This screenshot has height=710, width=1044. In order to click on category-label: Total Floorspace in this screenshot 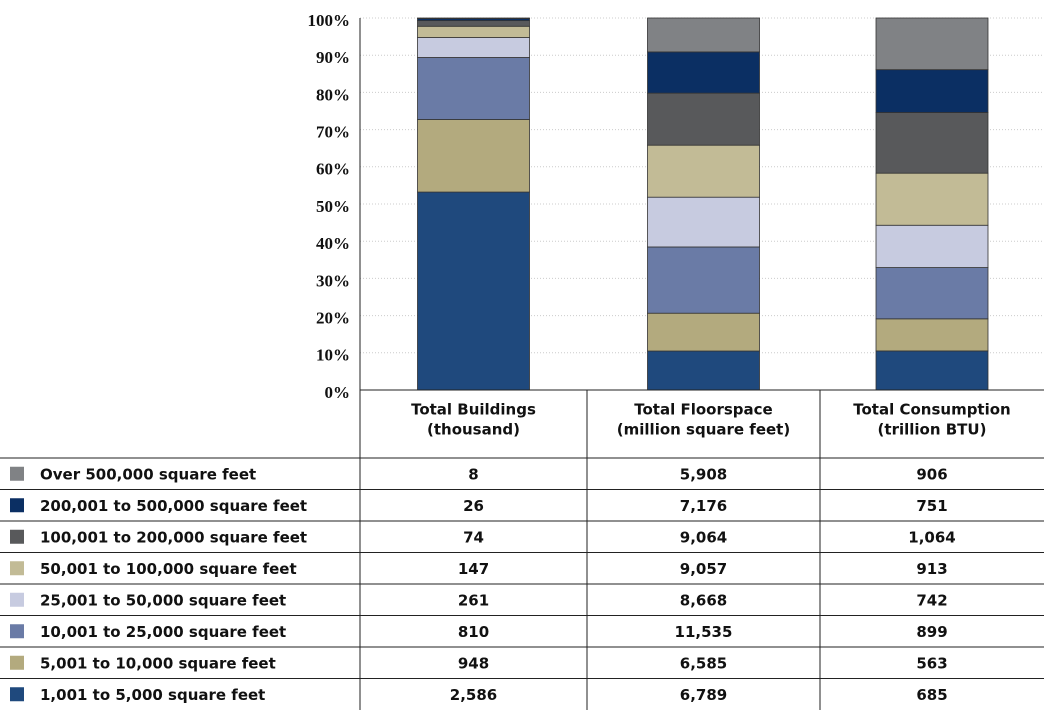, I will do `click(703, 410)`.